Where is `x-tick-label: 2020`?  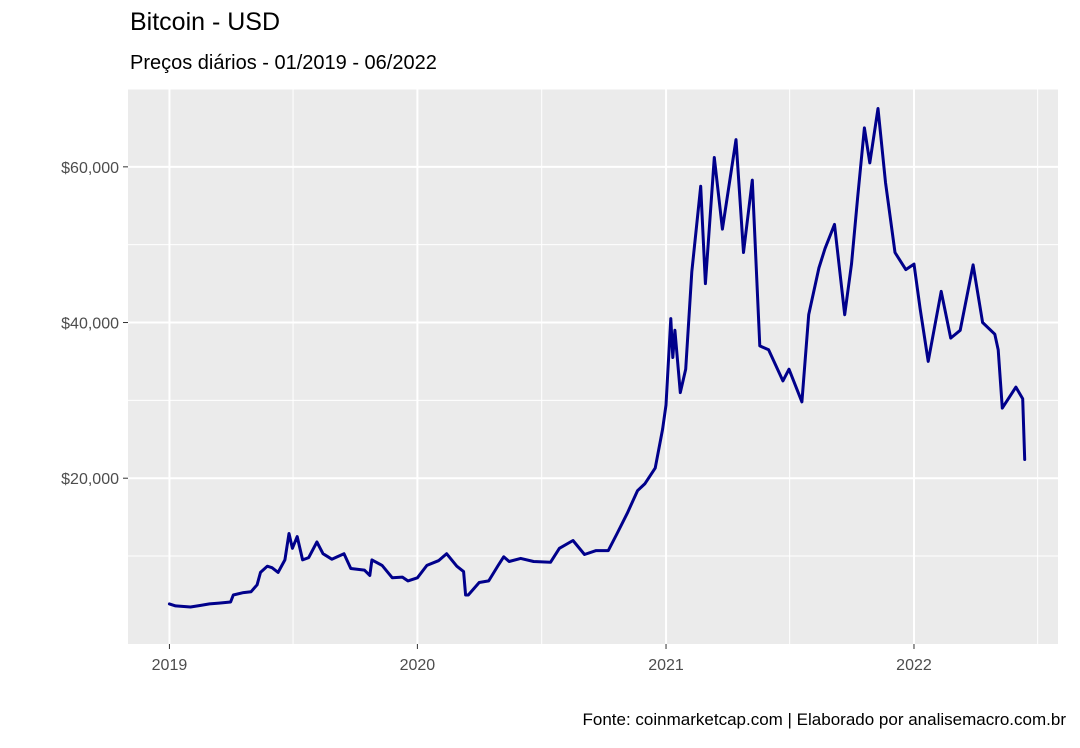 x-tick-label: 2020 is located at coordinates (418, 665).